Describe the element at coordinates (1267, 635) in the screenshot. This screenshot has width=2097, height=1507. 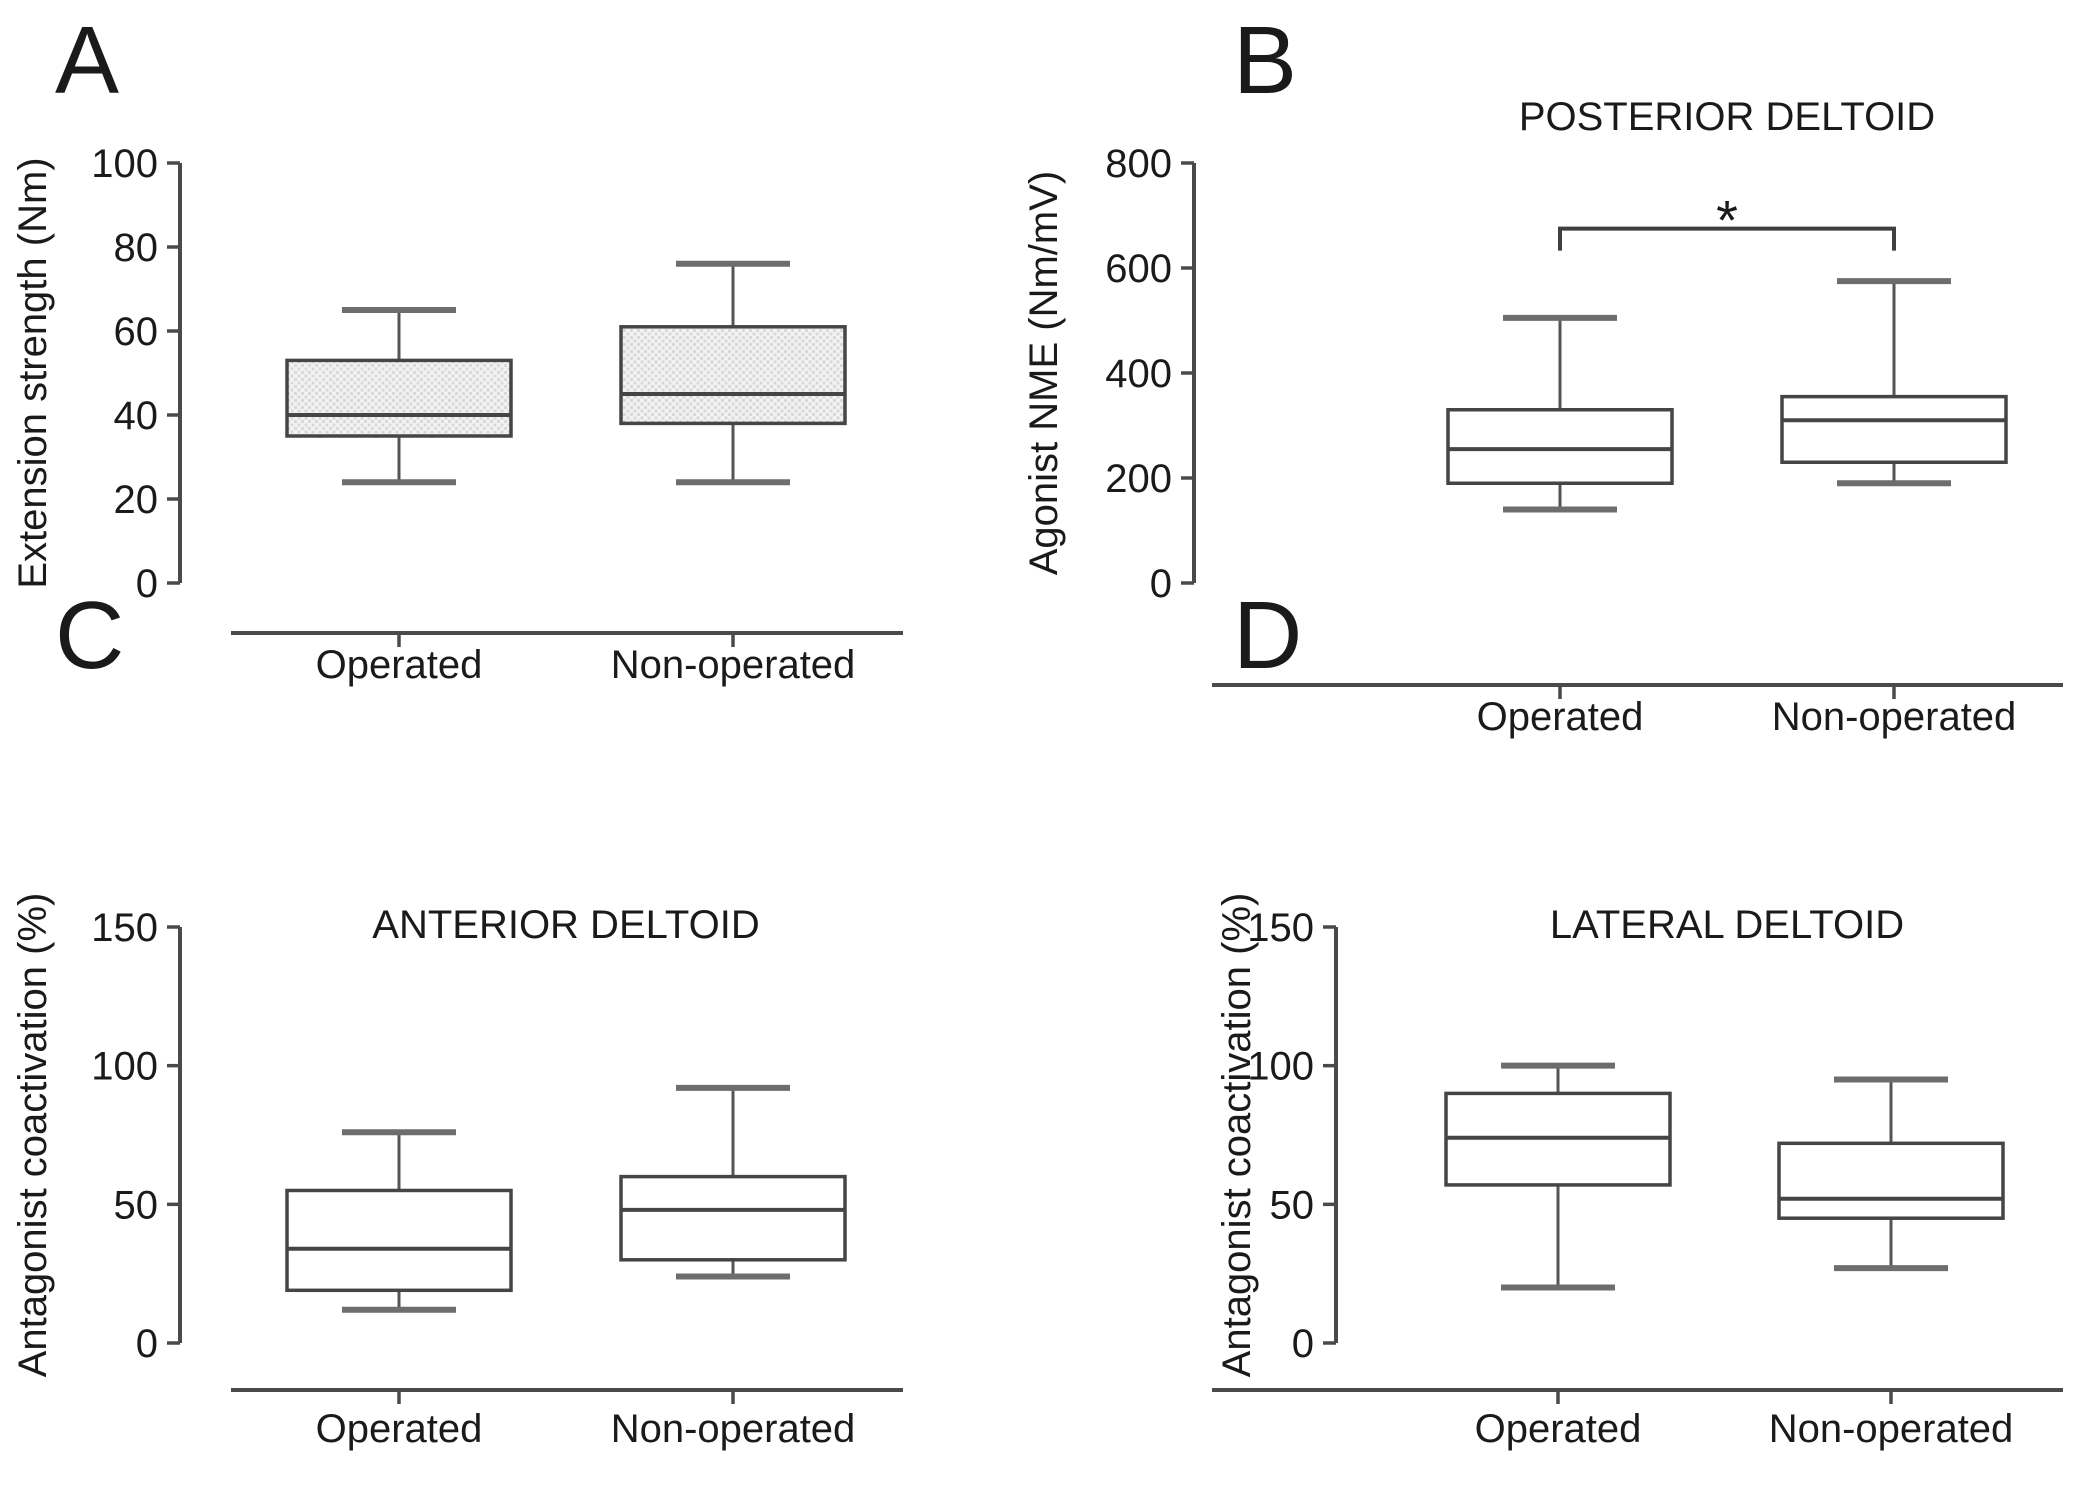
I see `panel-letter: D` at that location.